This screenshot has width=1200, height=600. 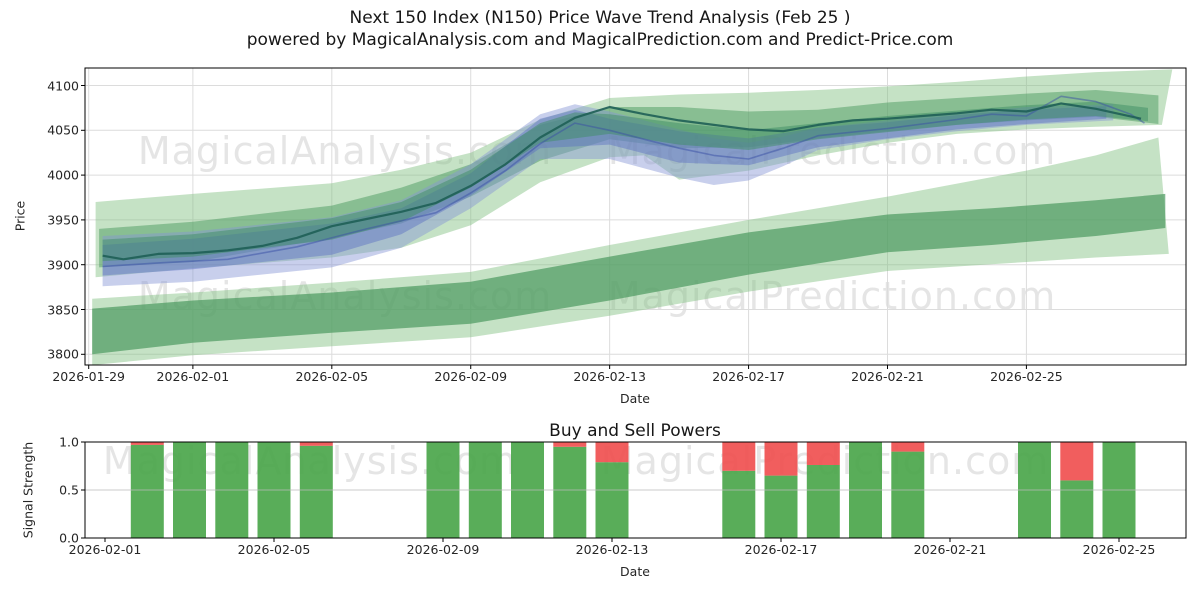 What do you see at coordinates (471, 376) in the screenshot?
I see `price-chart-x-tick-label: 2026-02-09` at bounding box center [471, 376].